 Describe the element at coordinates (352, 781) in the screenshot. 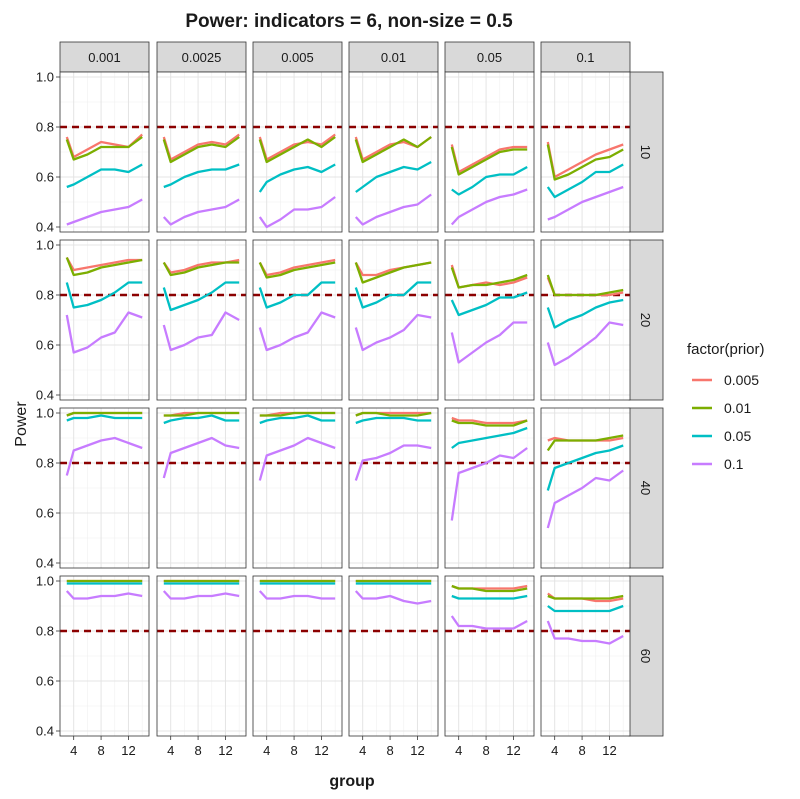

I see `x-axis-title: group` at that location.